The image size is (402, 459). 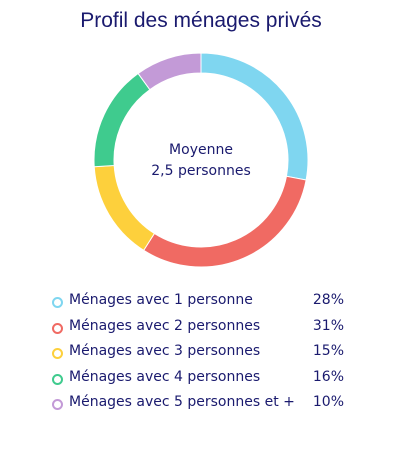 I want to click on legend-value-3: 15%, so click(x=328, y=351).